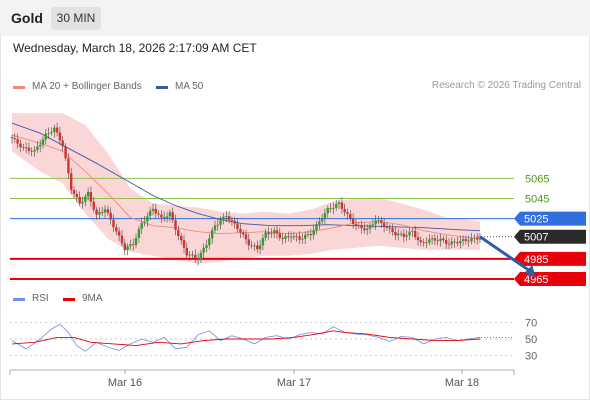 The height and width of the screenshot is (400, 590). I want to click on timeframe-button: 30 MIN, so click(76, 18).